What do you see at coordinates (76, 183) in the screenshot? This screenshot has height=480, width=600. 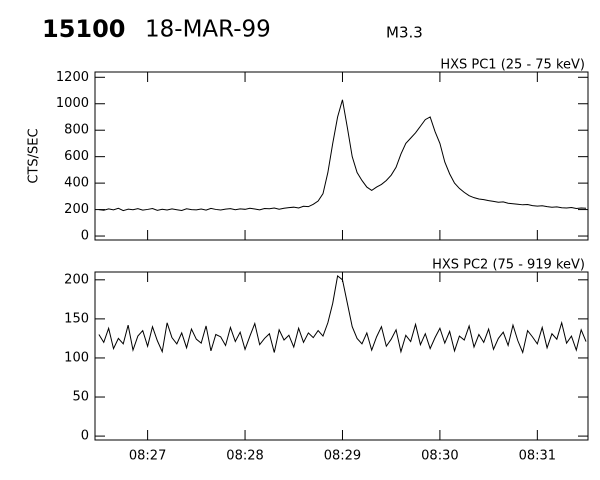 I see `y-tick-label: 400` at bounding box center [76, 183].